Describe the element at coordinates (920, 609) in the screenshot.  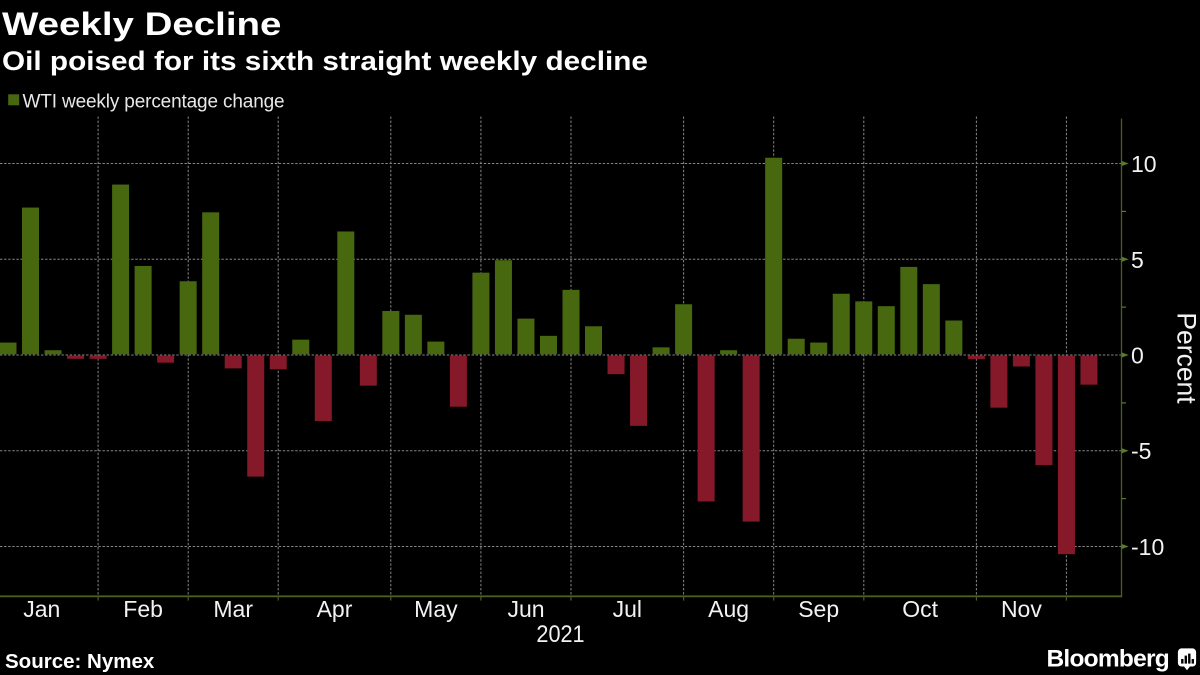
I see `svg-text: Oct` at that location.